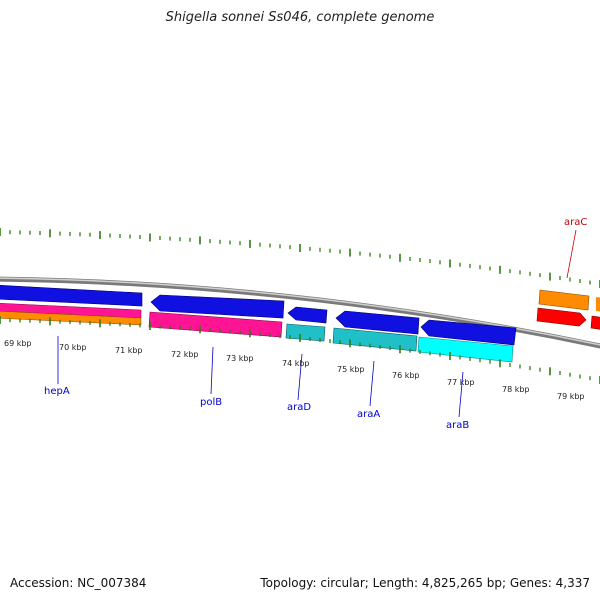 The width and height of the screenshot is (600, 600). I want to click on forward-strand-features, so click(300, 315).